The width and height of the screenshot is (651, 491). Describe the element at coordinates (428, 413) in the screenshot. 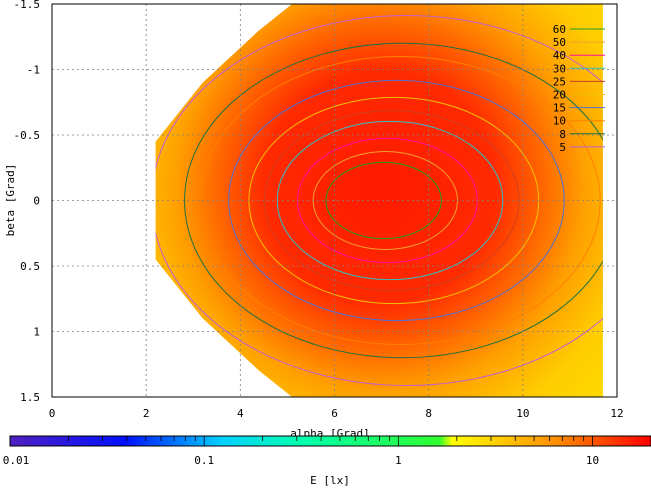

I see `x-tick-label: 8` at that location.